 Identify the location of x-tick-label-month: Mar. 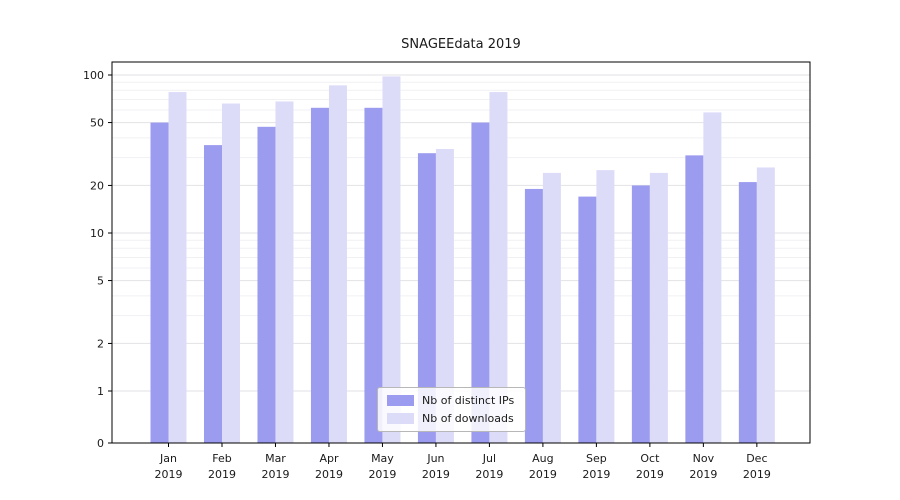
(275, 458).